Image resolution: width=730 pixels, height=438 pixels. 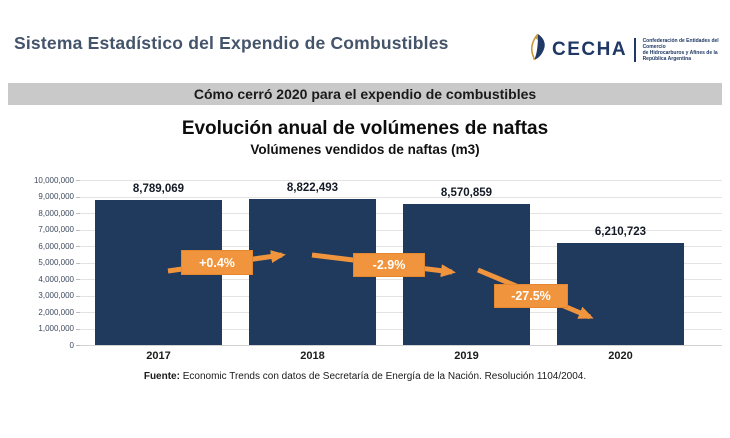 I want to click on y-tick-label: 10,000,000, so click(x=53, y=180).